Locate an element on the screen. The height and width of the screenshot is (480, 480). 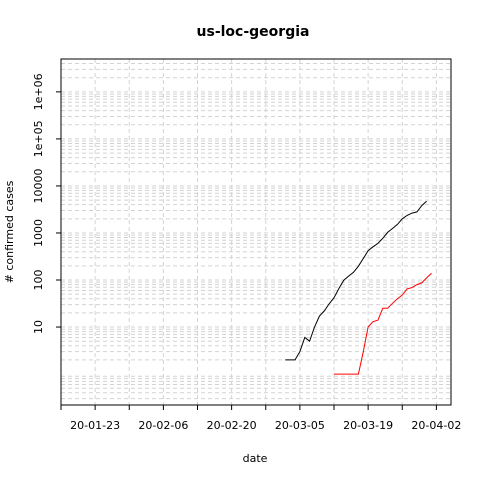
y-tick-label: 10000 is located at coordinates (38, 185).